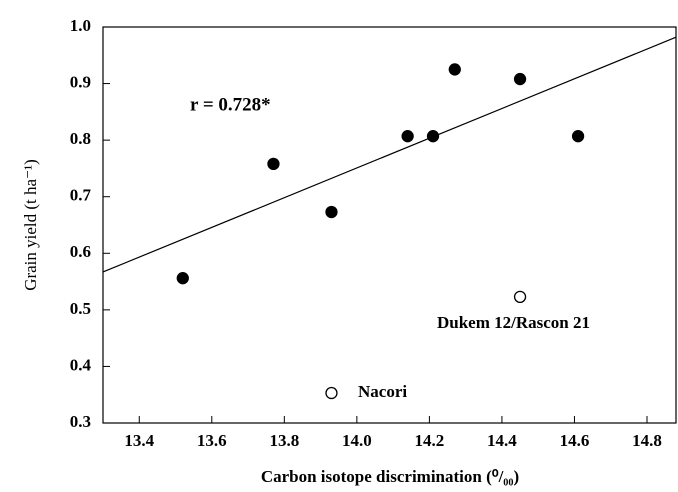 The height and width of the screenshot is (492, 678). What do you see at coordinates (513, 322) in the screenshot?
I see `annotation: Dukem 12/Rascon 21` at bounding box center [513, 322].